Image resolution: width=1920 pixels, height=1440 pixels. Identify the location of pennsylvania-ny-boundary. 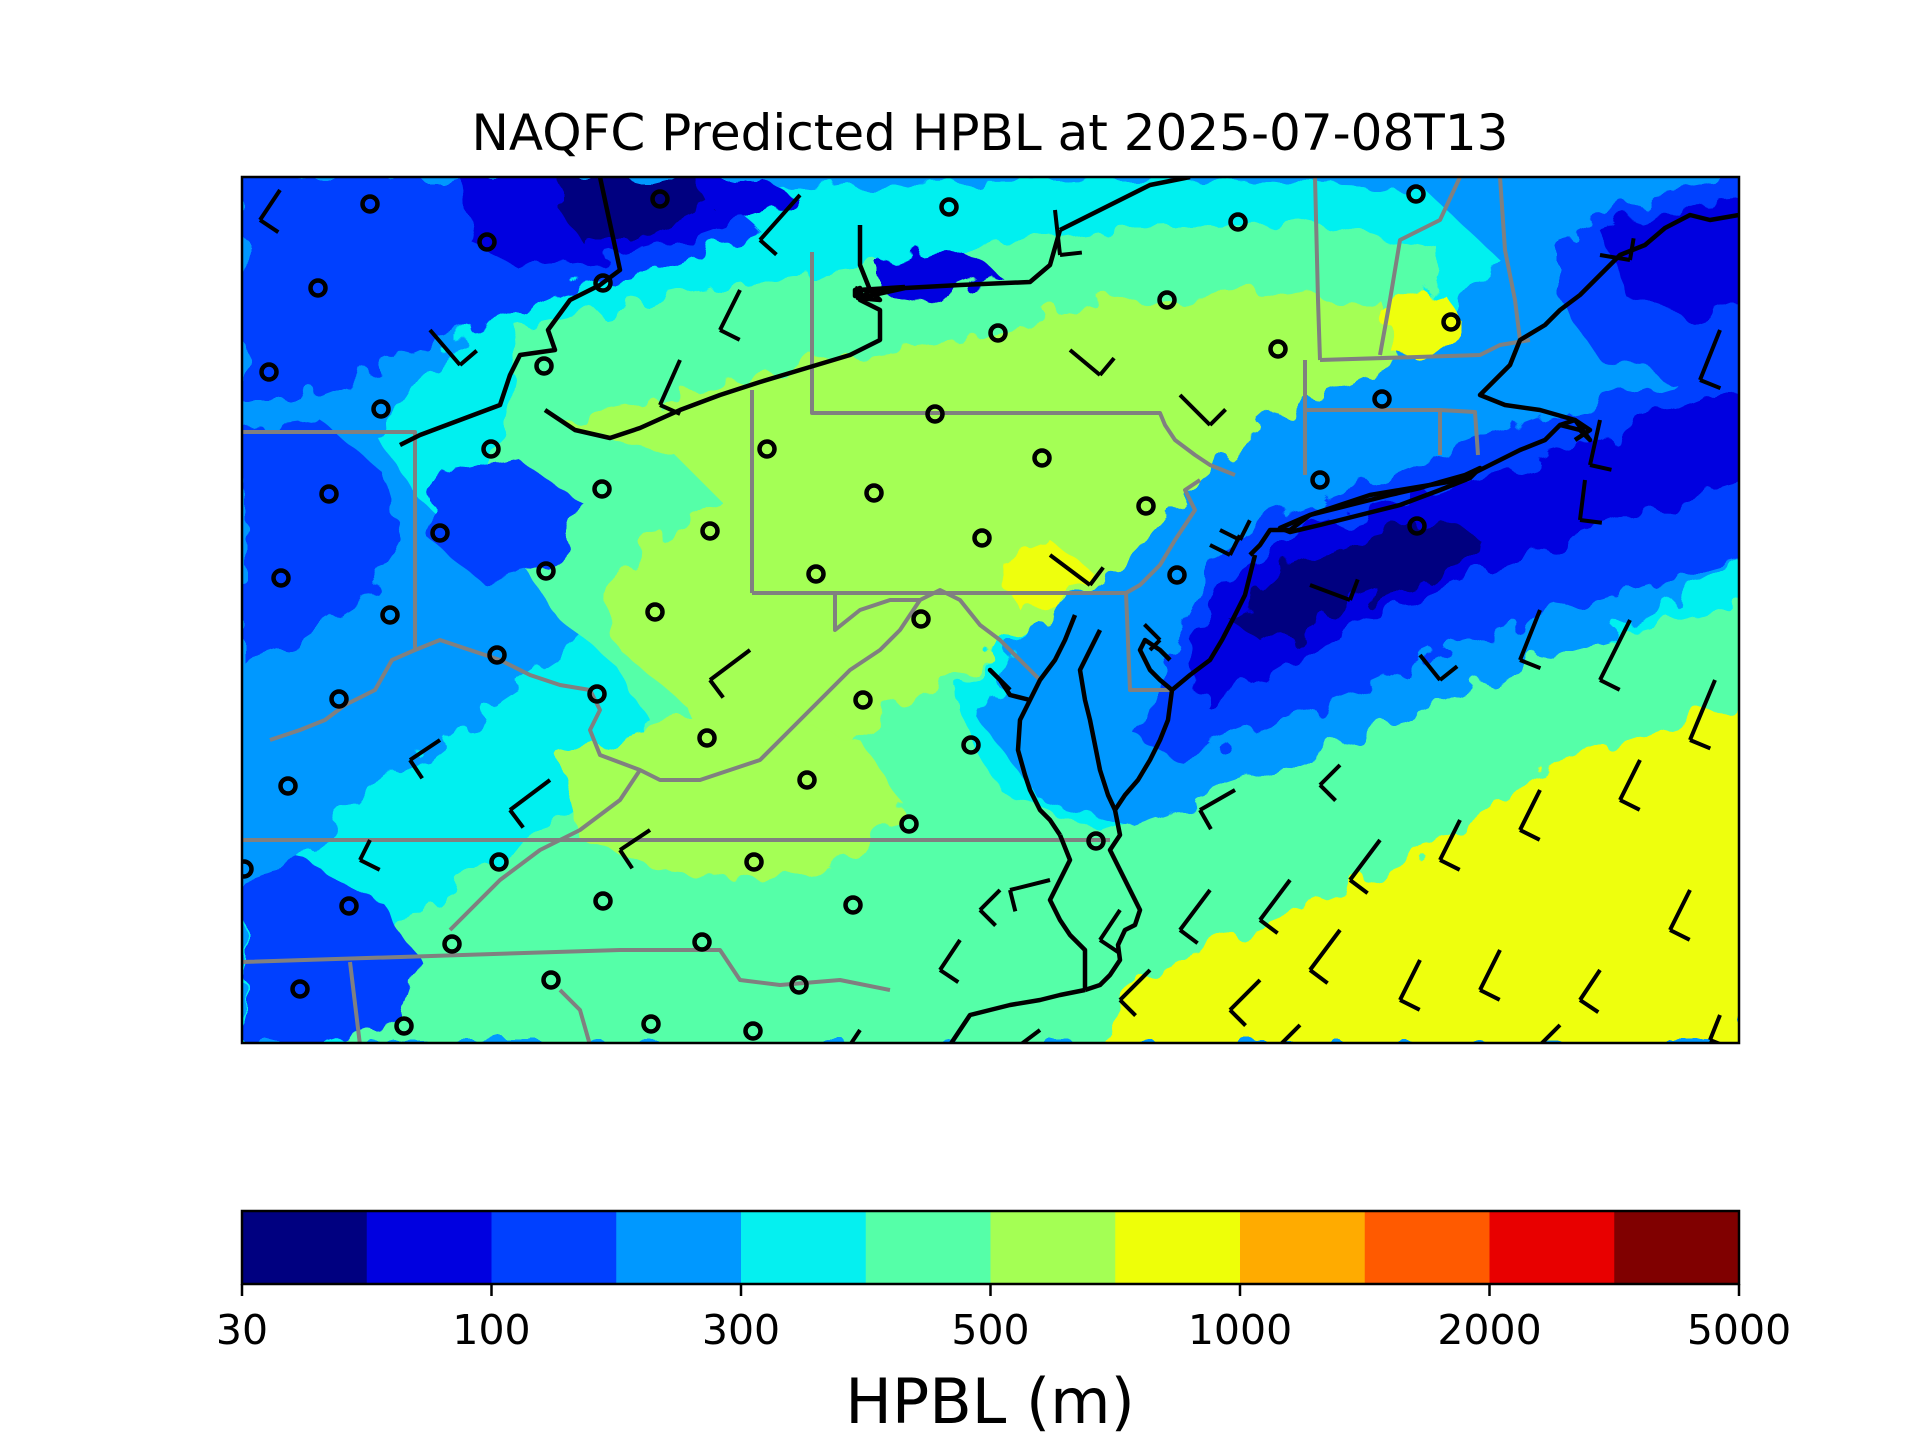
(1023, 364).